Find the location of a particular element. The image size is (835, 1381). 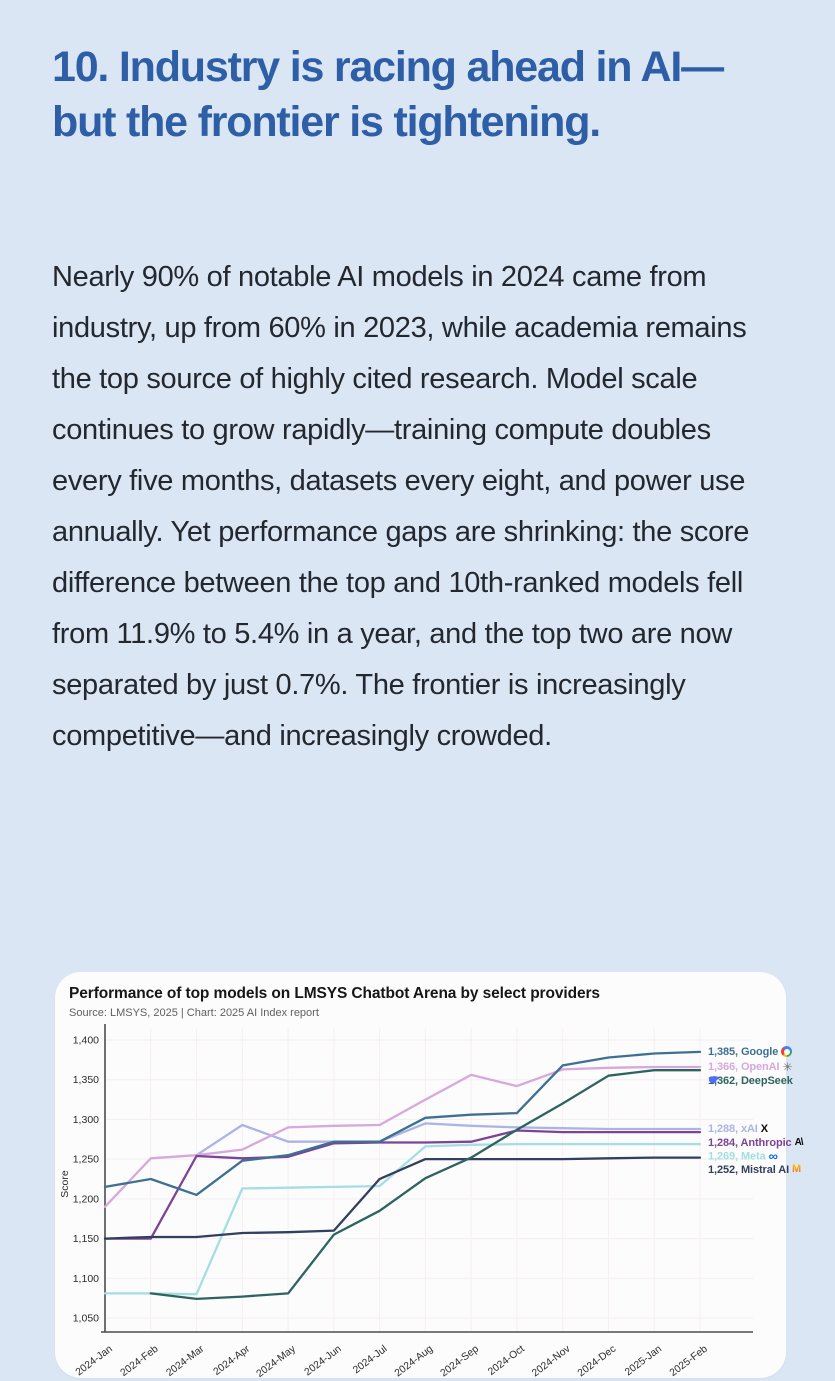

svg-text: 1,250 is located at coordinates (86, 1160).